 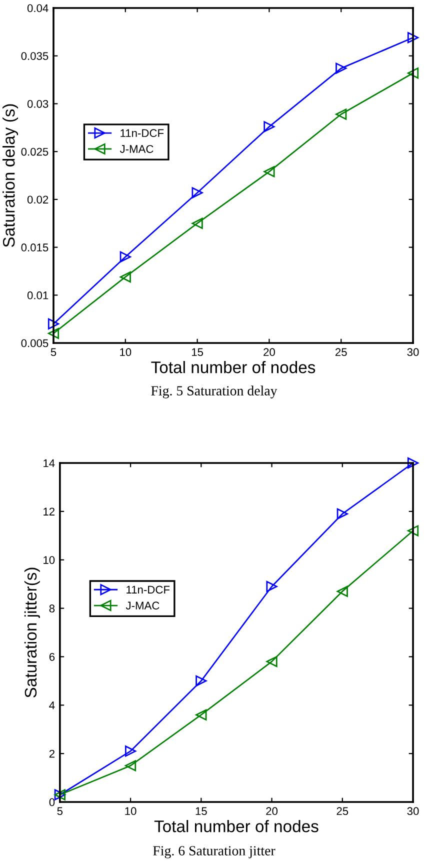 I want to click on y-tick-label: 0, so click(x=52, y=802).